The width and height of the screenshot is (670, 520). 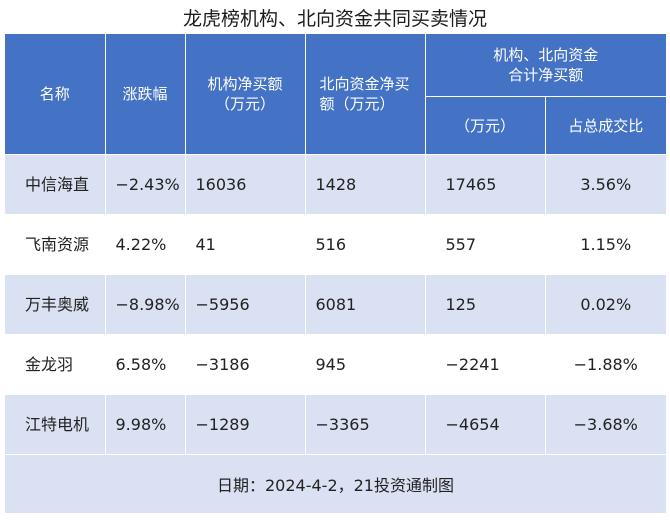 What do you see at coordinates (245, 364) in the screenshot?
I see `cell-inst: −3186` at bounding box center [245, 364].